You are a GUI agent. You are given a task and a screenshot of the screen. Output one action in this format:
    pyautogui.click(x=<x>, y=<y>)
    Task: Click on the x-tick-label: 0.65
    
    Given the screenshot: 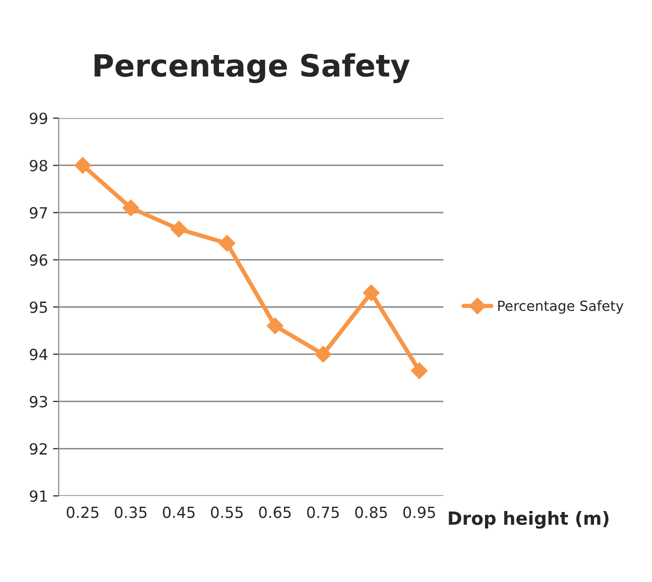 What is the action you would take?
    pyautogui.click(x=275, y=512)
    